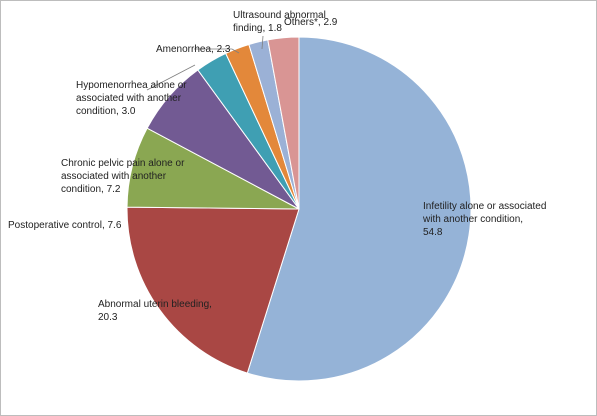 This screenshot has width=597, height=416. What do you see at coordinates (433, 232) in the screenshot?
I see `label-infertility-value: 54.8` at bounding box center [433, 232].